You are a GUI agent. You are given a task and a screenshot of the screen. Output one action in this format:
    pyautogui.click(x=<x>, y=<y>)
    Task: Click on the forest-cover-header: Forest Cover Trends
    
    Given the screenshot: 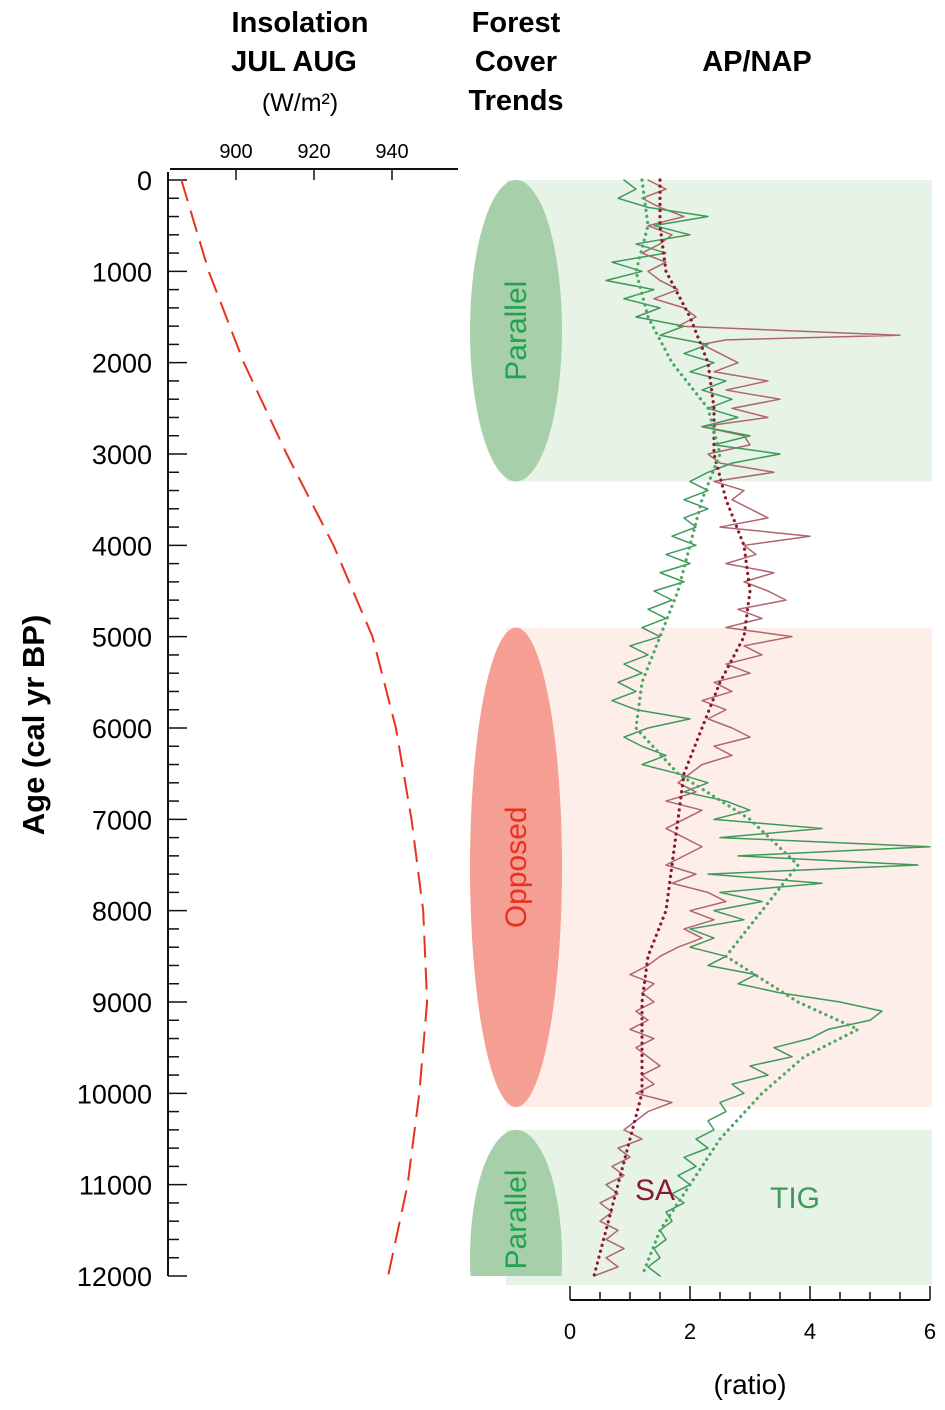 What is the action you would take?
    pyautogui.click(x=515, y=62)
    